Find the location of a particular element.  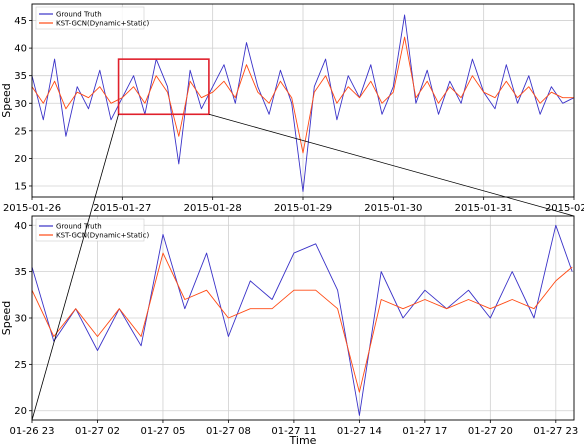

x-tick-label: 2015-01-30 is located at coordinates (393, 208).